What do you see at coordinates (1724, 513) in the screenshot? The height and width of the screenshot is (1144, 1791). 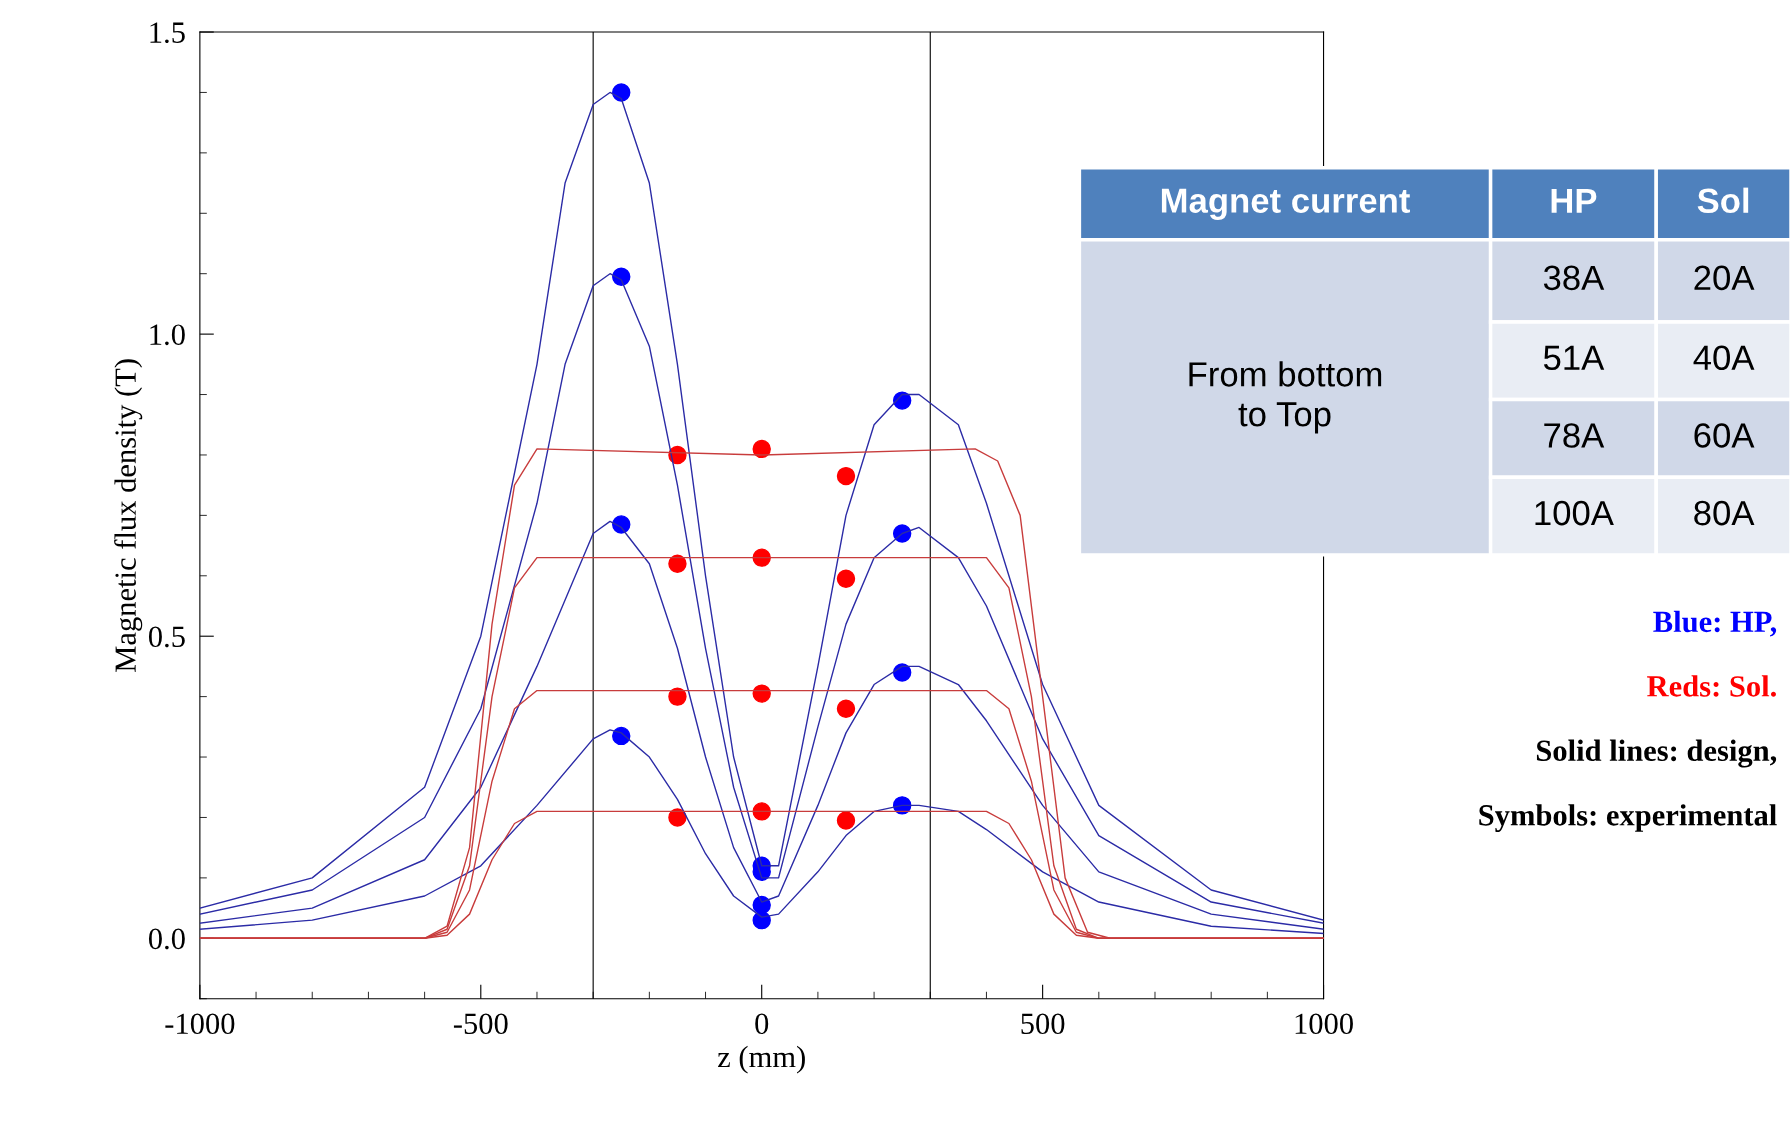 I see `text: 80A` at bounding box center [1724, 513].